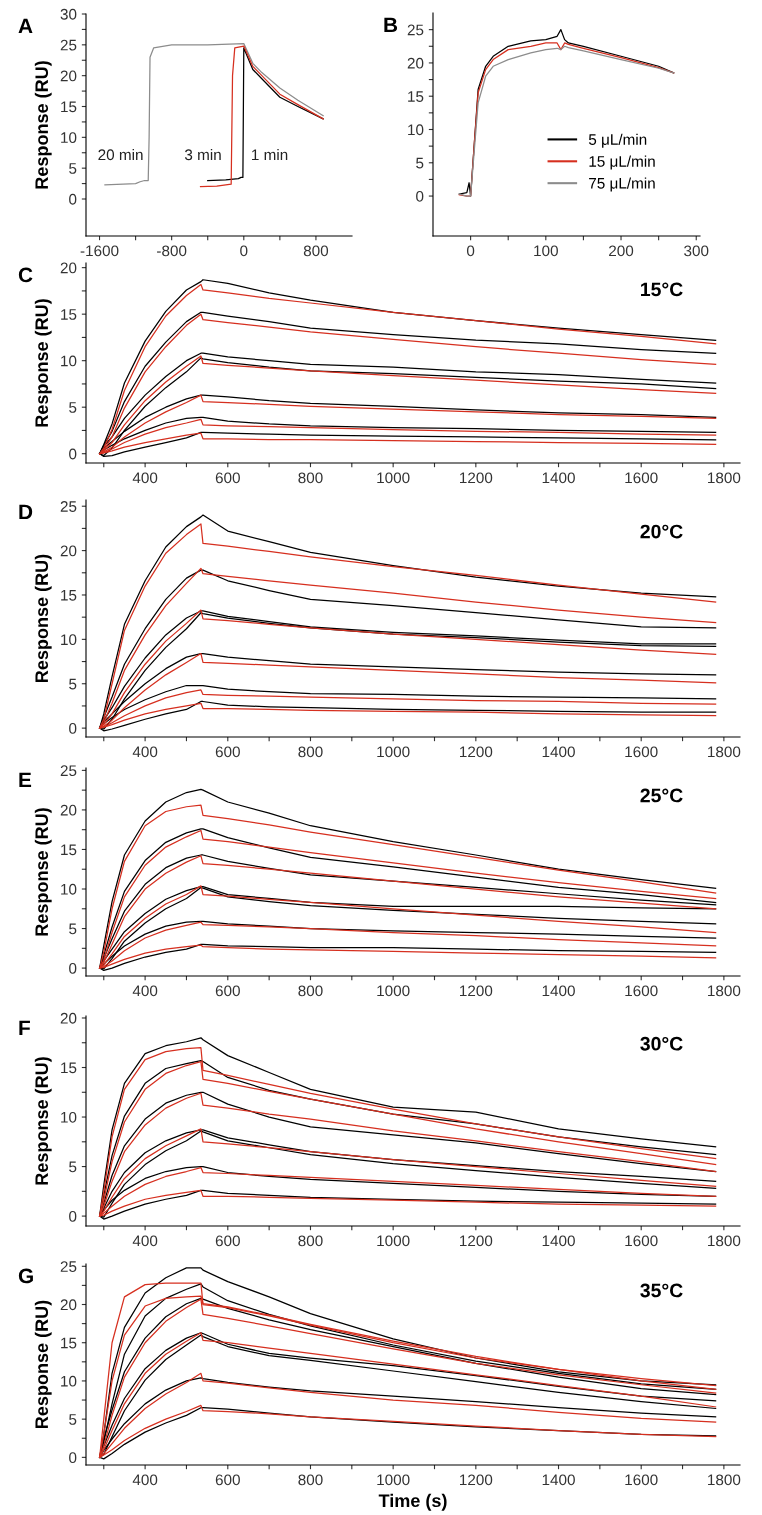  What do you see at coordinates (172, 251) in the screenshot?
I see `x-tick-label: -800` at bounding box center [172, 251].